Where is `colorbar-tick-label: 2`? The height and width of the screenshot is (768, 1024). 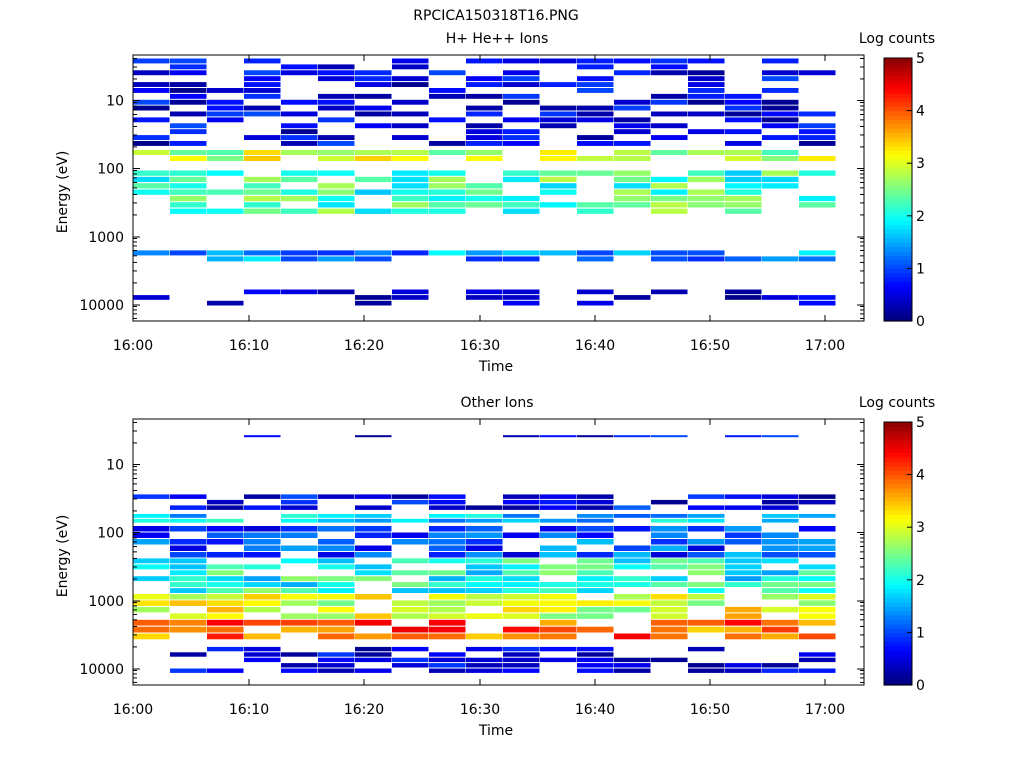
colorbar-tick-label: 2 is located at coordinates (920, 581).